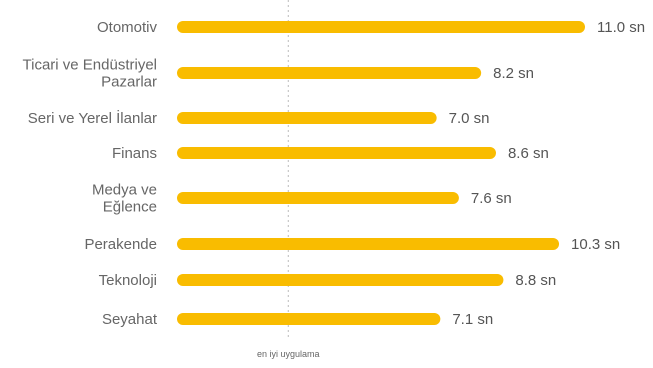 The image size is (653, 368). I want to click on category-label: Seyahat, so click(130, 319).